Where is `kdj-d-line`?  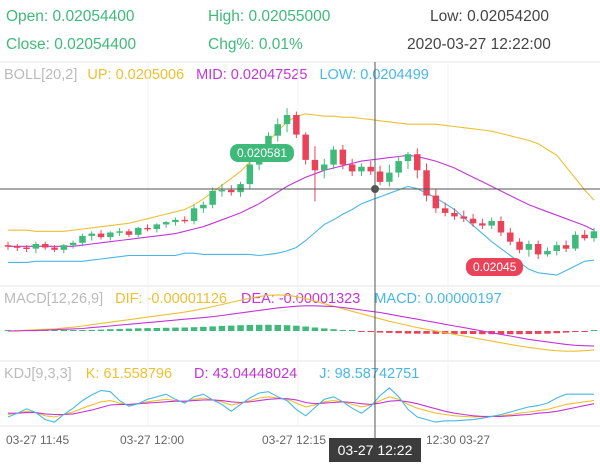 kdj-d-line is located at coordinates (301, 407).